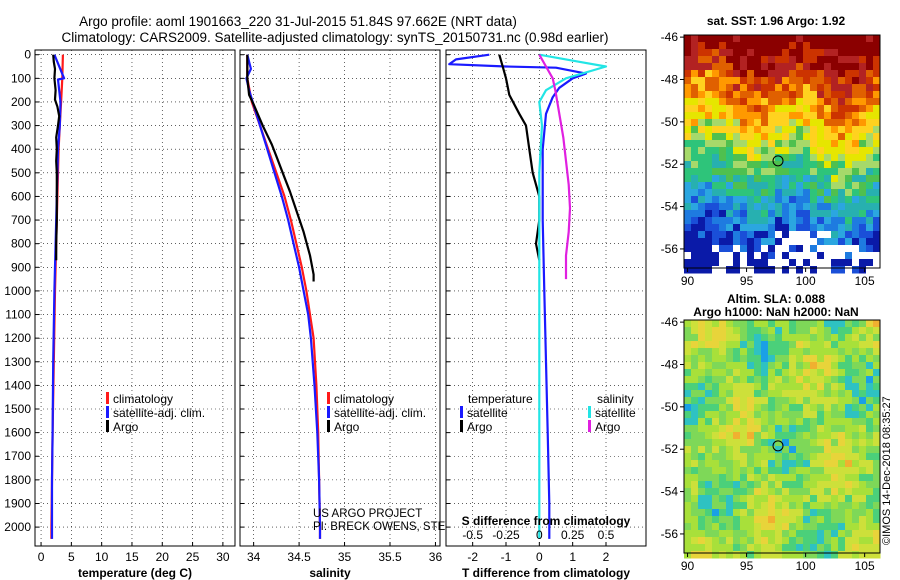 Image resolution: width=900 pixels, height=580 pixels. Describe the element at coordinates (573, 535) in the screenshot. I see `s-tick-label: 0.25` at that location.